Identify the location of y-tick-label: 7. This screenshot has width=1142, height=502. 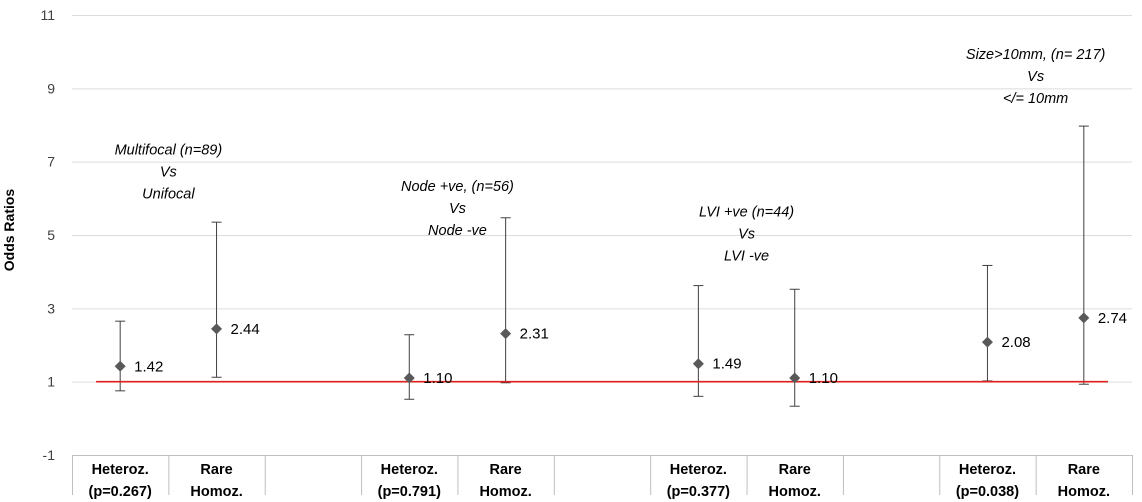
(51, 162).